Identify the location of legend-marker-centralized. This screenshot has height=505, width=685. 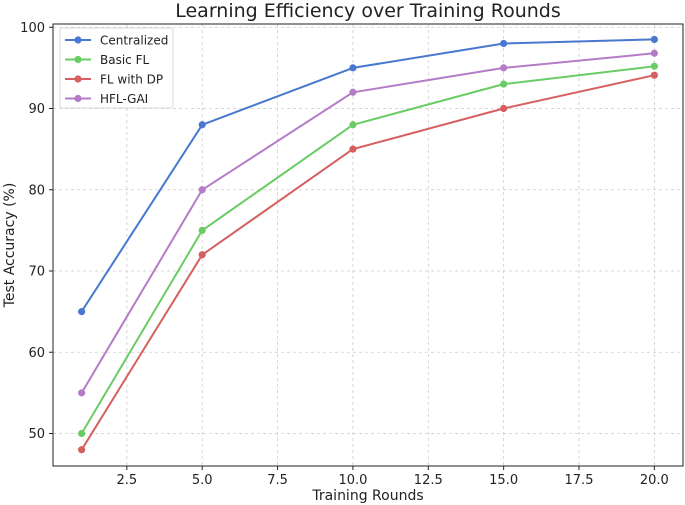
(78, 40).